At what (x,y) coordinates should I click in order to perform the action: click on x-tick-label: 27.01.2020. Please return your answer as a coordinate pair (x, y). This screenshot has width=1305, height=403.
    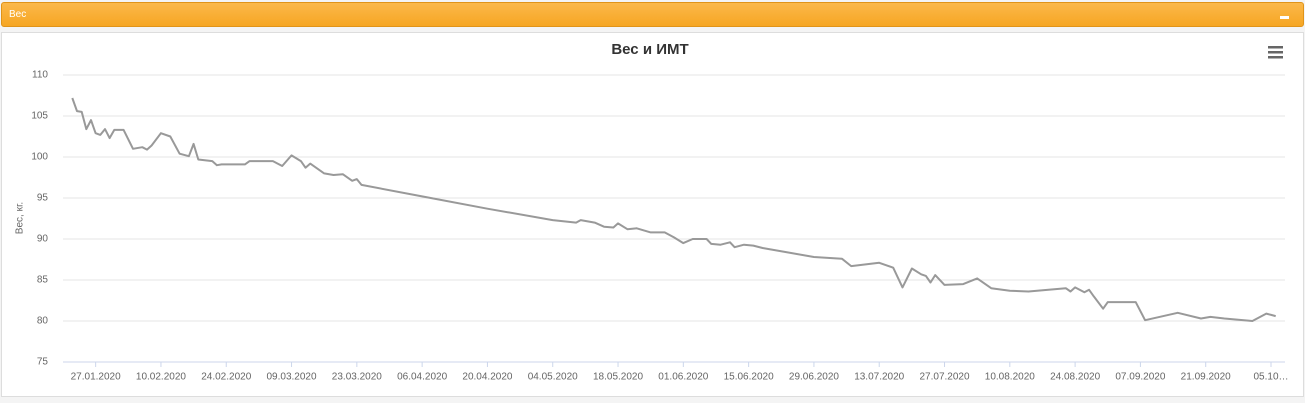
    Looking at the image, I should click on (96, 377).